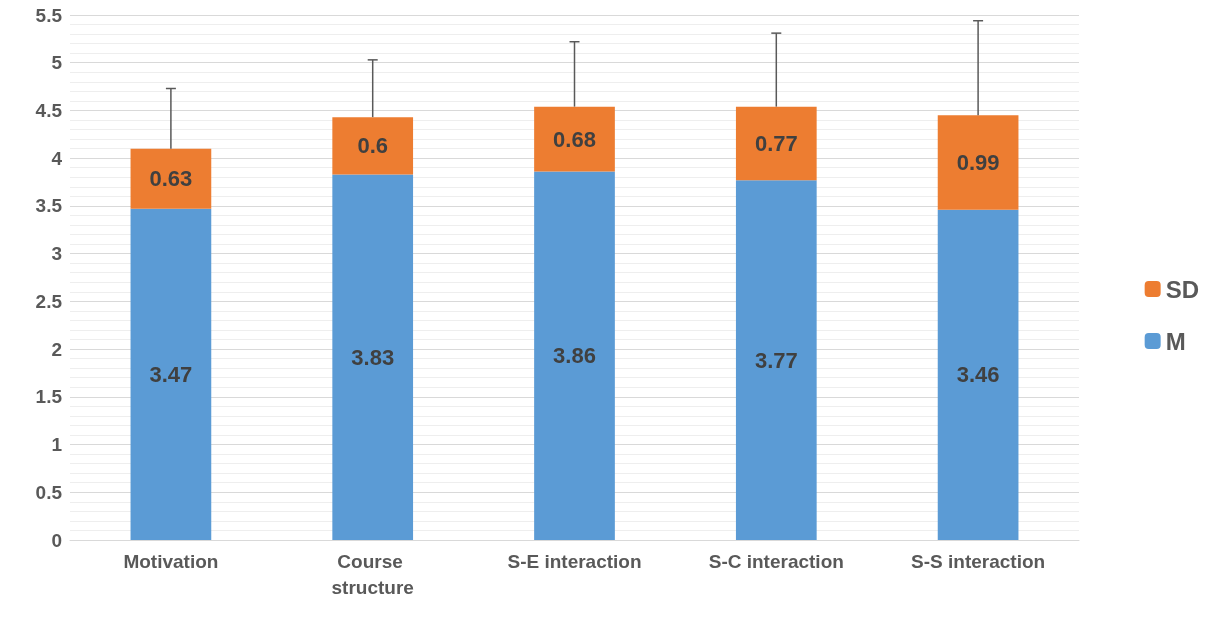 This screenshot has height=630, width=1219. I want to click on x-tick-label: S-E interaction, so click(574, 561).